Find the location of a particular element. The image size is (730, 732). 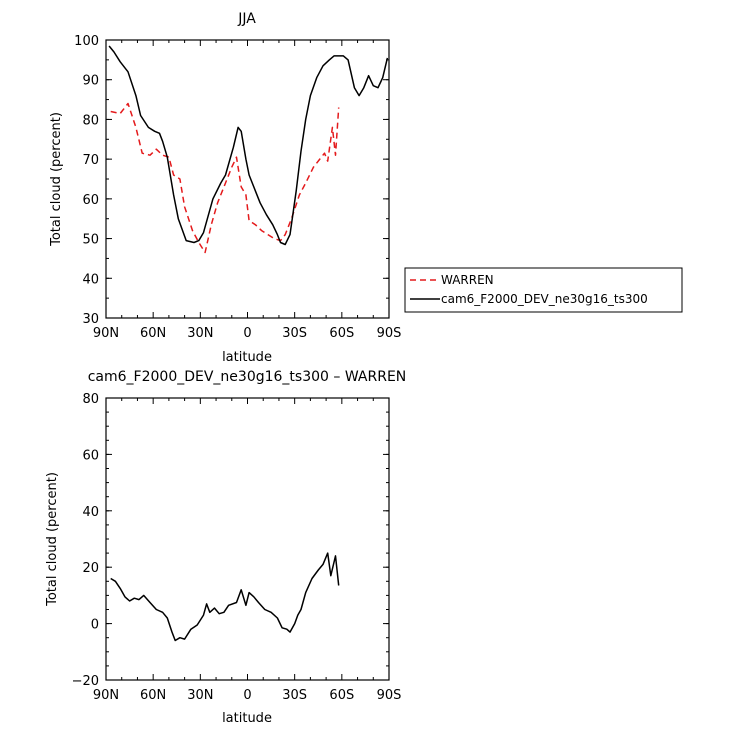

bottom-y-tick-label: 20 is located at coordinates (90, 568).